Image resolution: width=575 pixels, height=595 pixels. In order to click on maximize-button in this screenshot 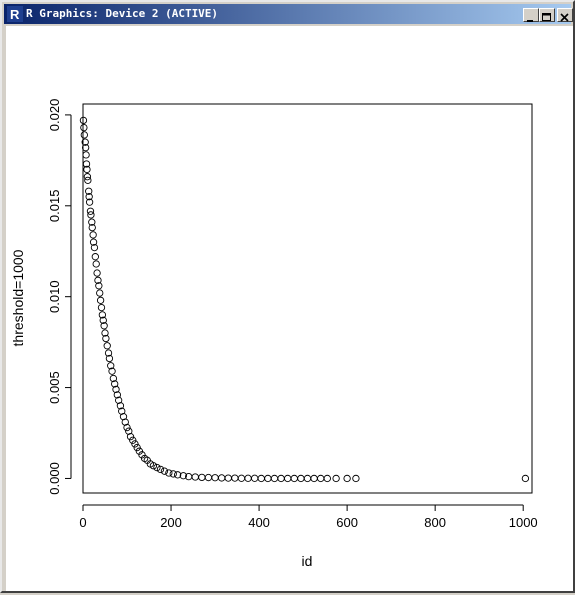, I will do `click(547, 15)`.